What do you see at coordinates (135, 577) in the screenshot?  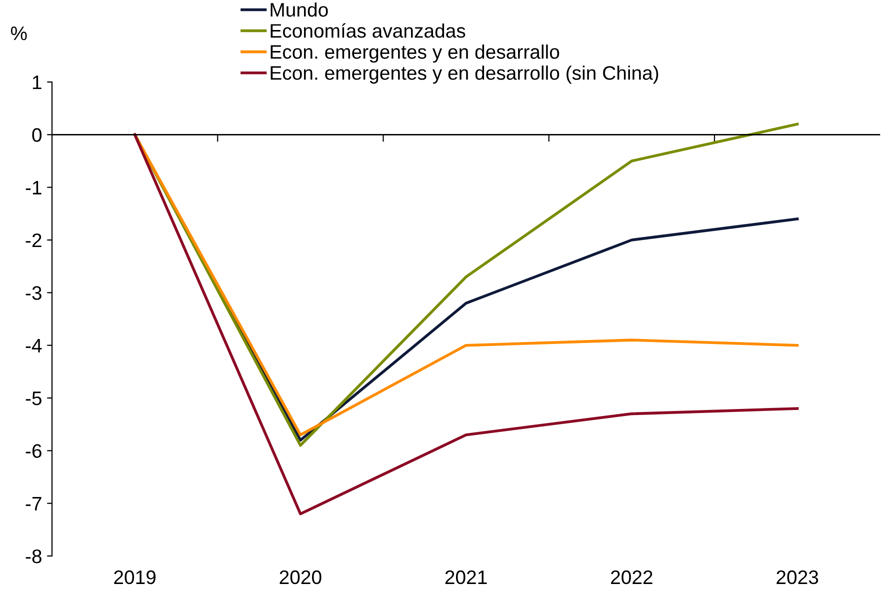 I see `x-tick-label: 2019` at bounding box center [135, 577].